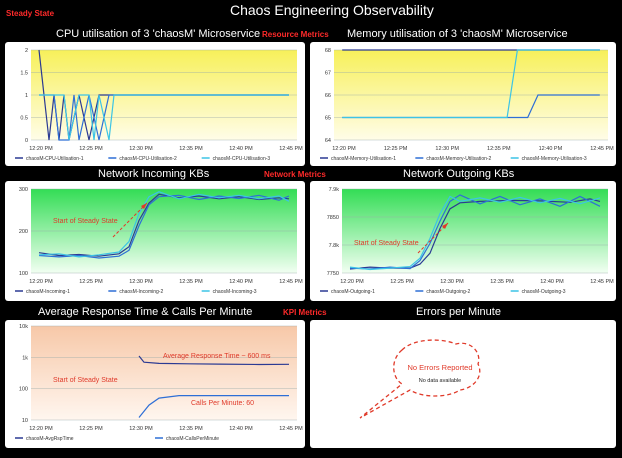 This screenshot has width=622, height=458. What do you see at coordinates (445, 226) in the screenshot?
I see `net-out-arrow-head` at bounding box center [445, 226].